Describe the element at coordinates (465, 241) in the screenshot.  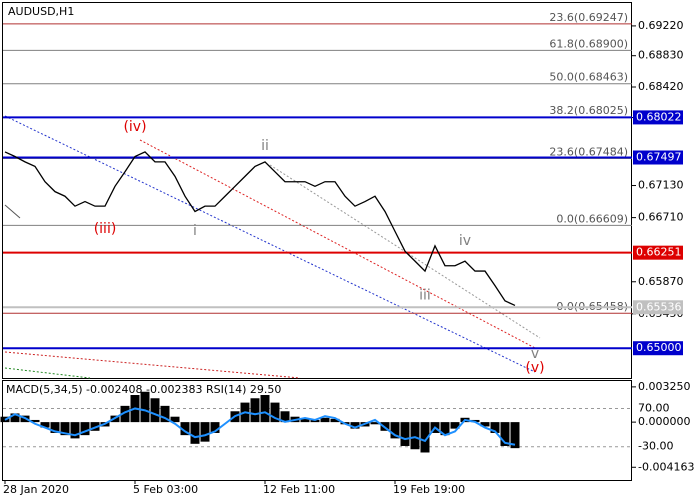
I see `wave-label: iv` at that location.